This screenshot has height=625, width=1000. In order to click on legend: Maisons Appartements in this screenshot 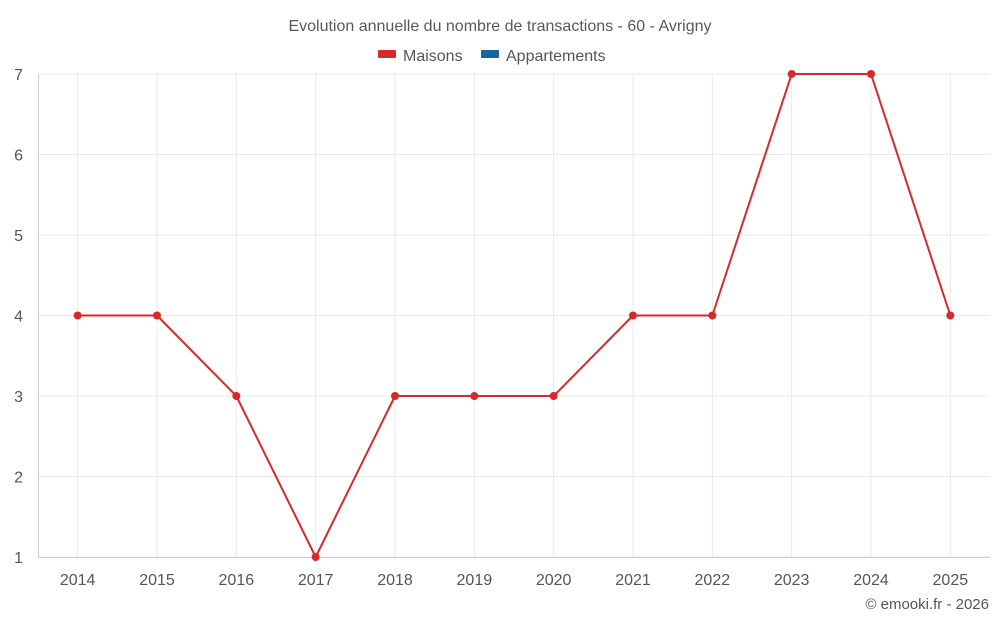, I will do `click(492, 56)`.